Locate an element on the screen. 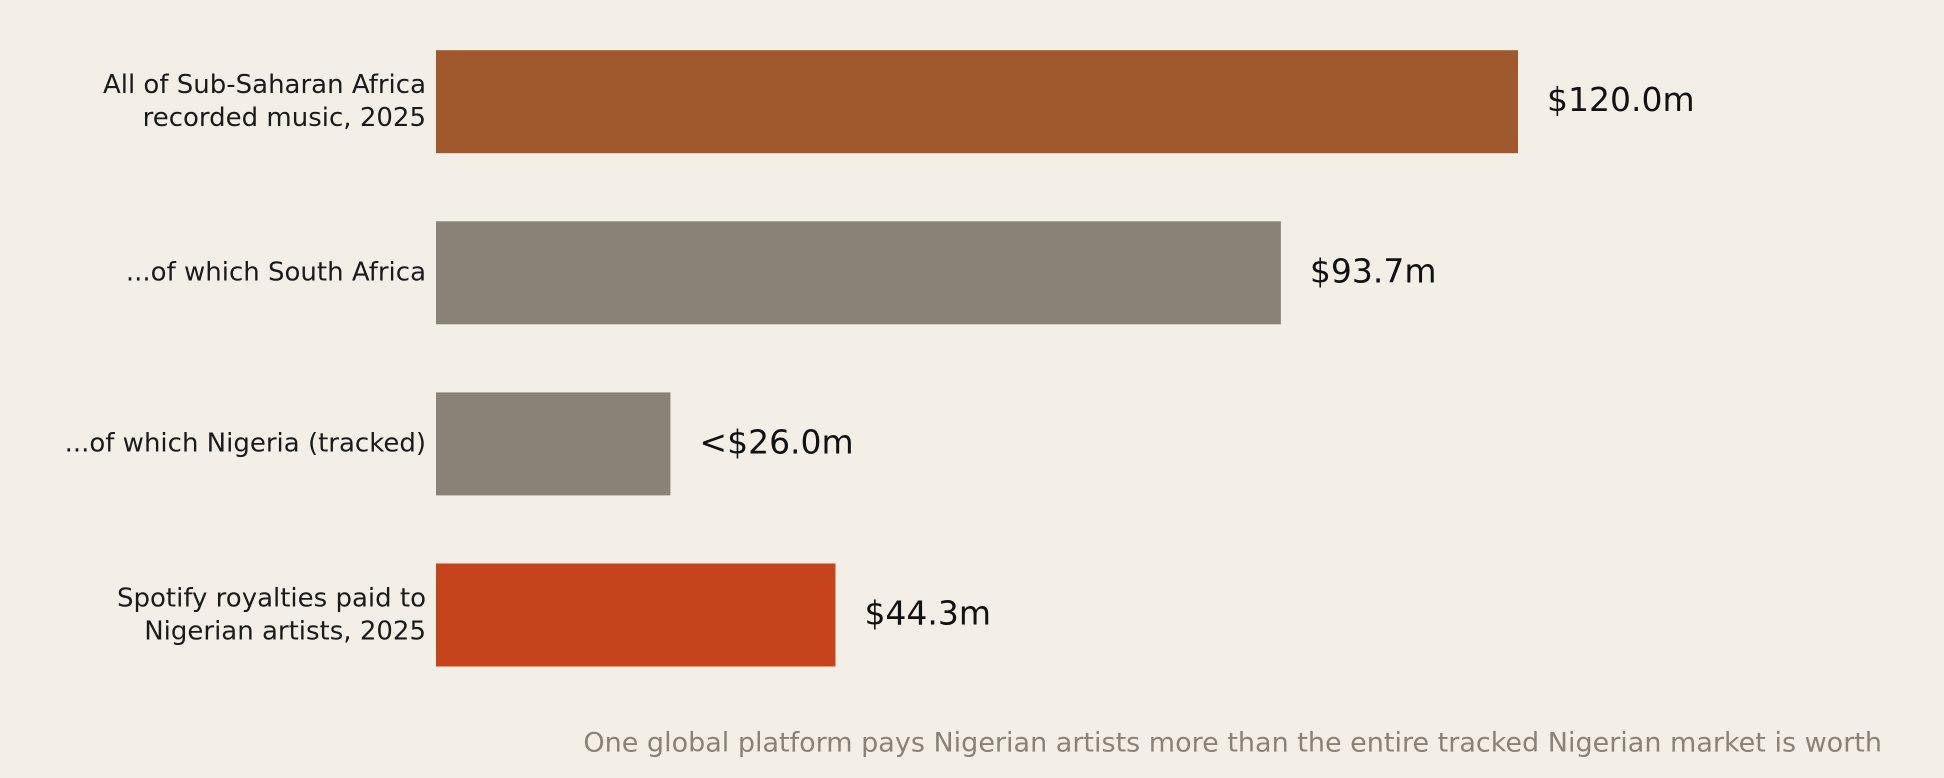 The width and height of the screenshot is (1944, 778). category-label: ...of which South Africa is located at coordinates (276, 272).